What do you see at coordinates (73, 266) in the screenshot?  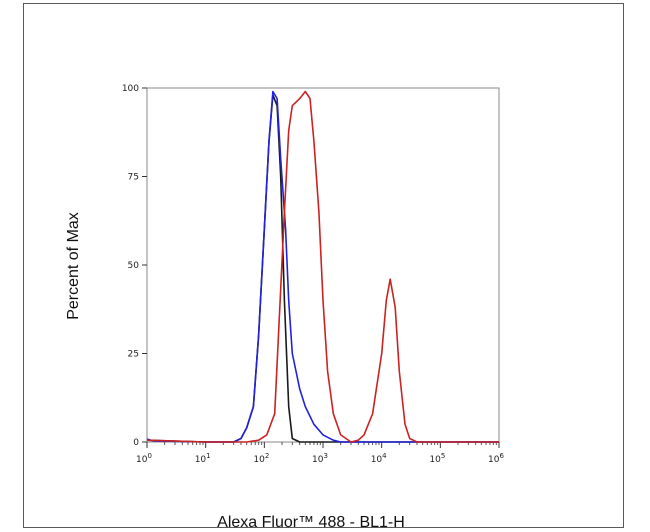 I see `y-axis-title: Percent of Max` at bounding box center [73, 266].